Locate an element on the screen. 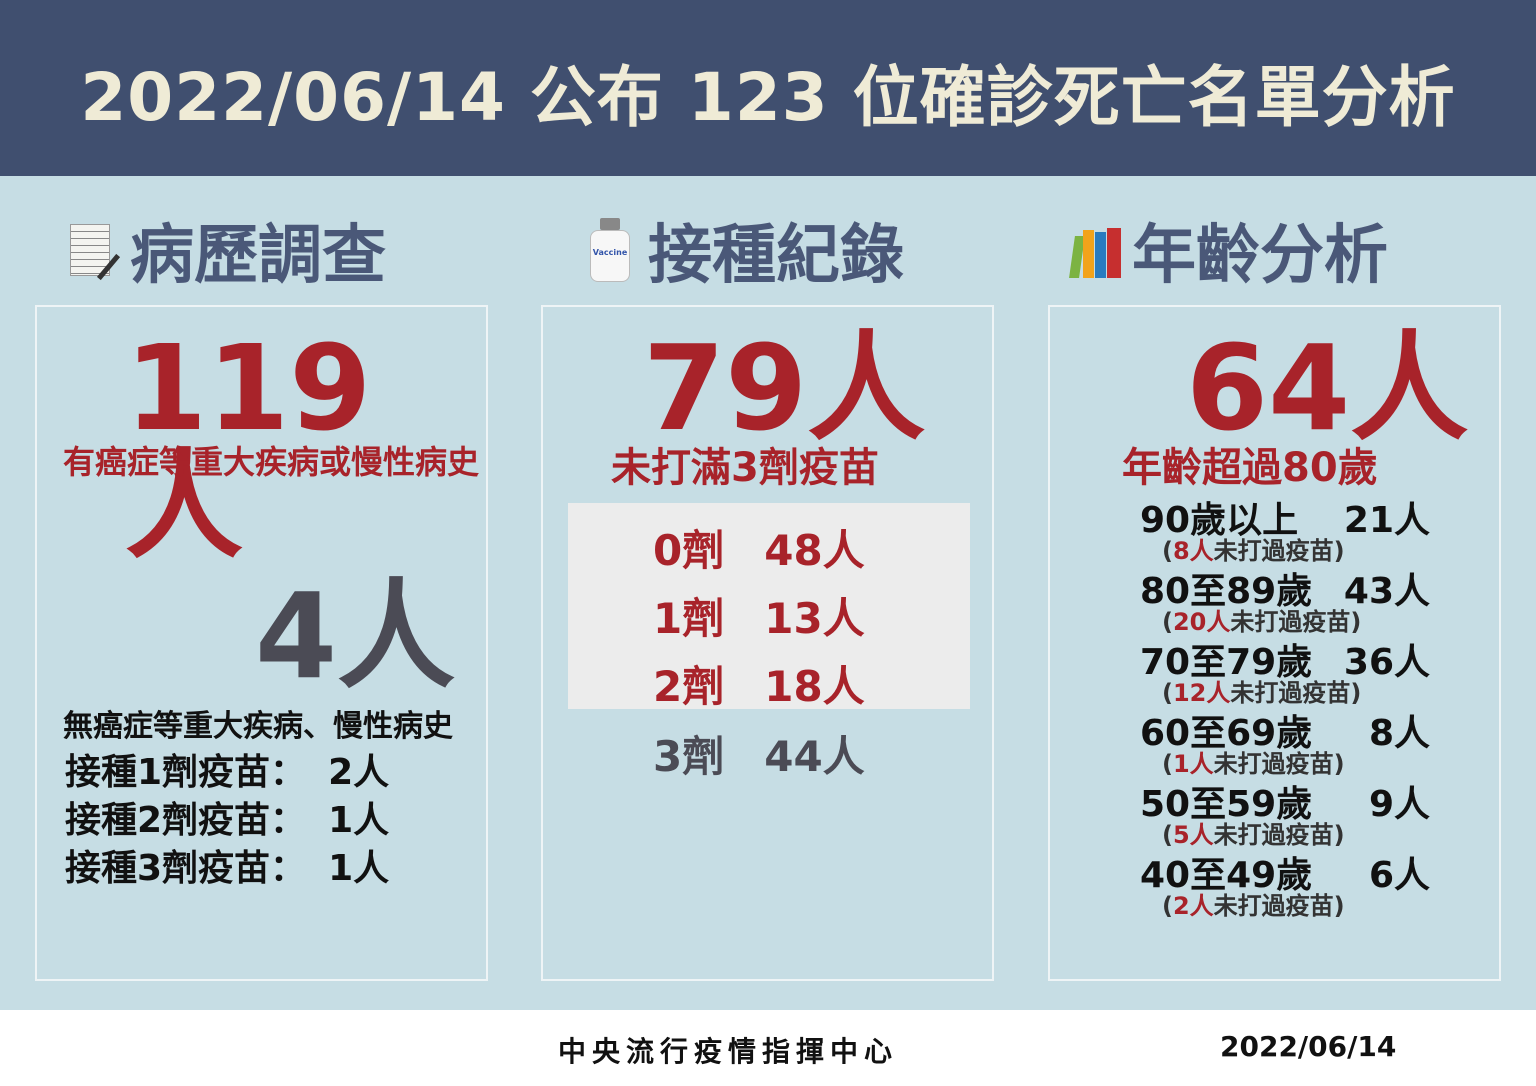  history-heading: 病歷調查 is located at coordinates (226, 251).